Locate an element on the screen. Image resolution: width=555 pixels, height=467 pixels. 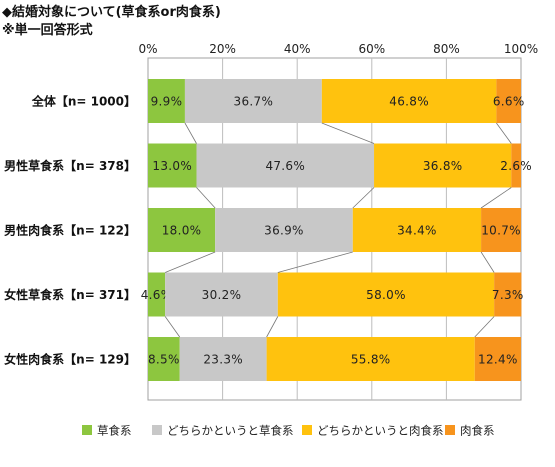
data-label: 8.5% is located at coordinates (164, 360).